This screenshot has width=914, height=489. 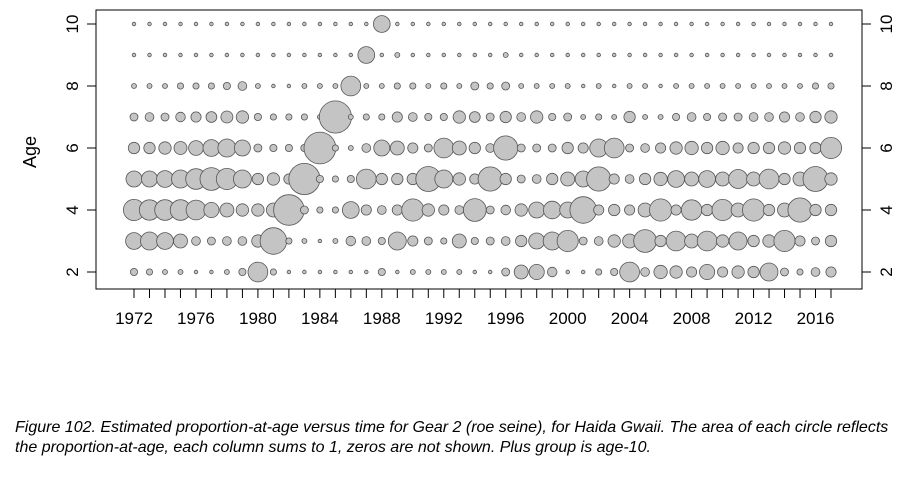 What do you see at coordinates (72, 209) in the screenshot?
I see `y-tick-label: 4` at bounding box center [72, 209].